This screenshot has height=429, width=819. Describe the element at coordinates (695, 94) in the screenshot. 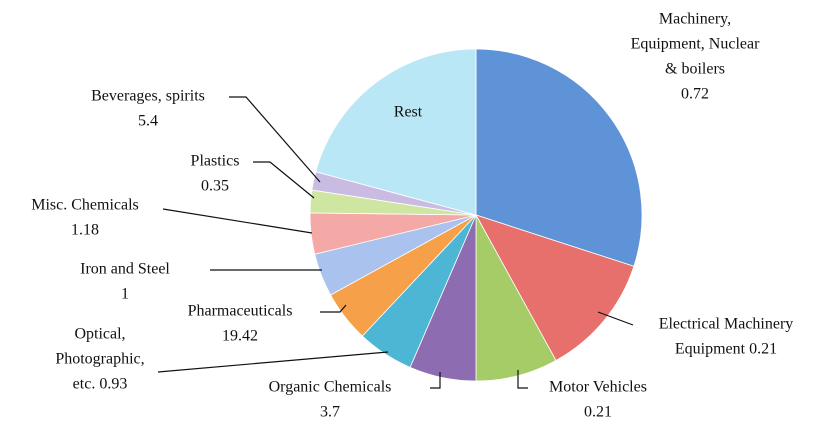

I see `slice-label: 0.72` at that location.